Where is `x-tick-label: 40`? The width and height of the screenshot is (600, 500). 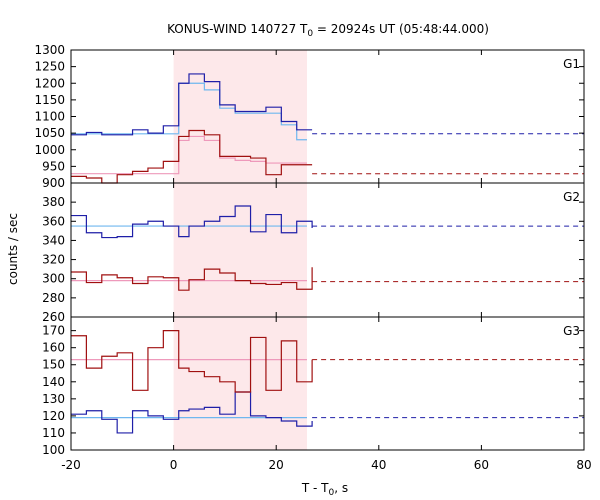
x-tick-label: 40 is located at coordinates (378, 465).